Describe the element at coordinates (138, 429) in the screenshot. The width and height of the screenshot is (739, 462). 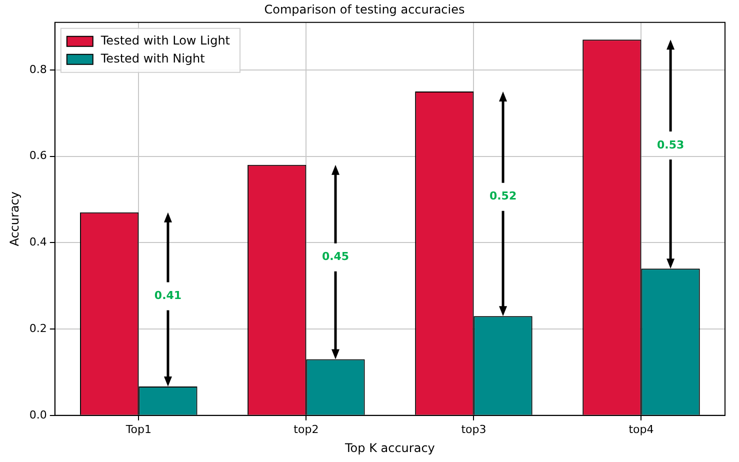
I see `x-tick-label: Top1` at that location.